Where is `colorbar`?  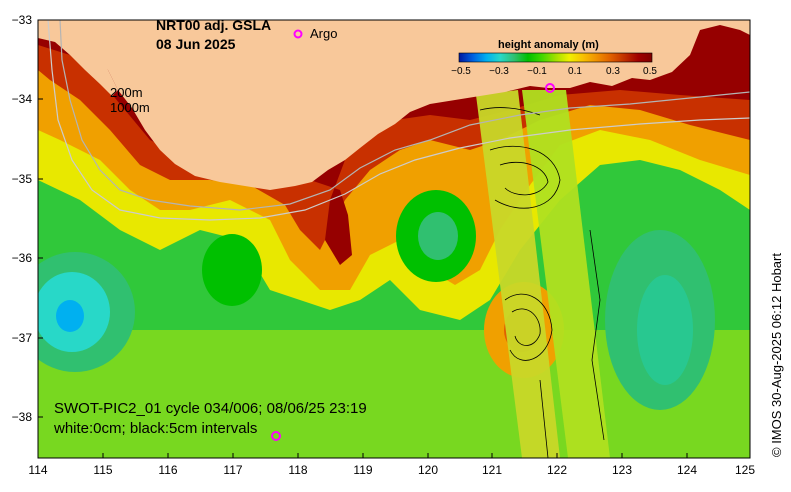
colorbar is located at coordinates (555, 57).